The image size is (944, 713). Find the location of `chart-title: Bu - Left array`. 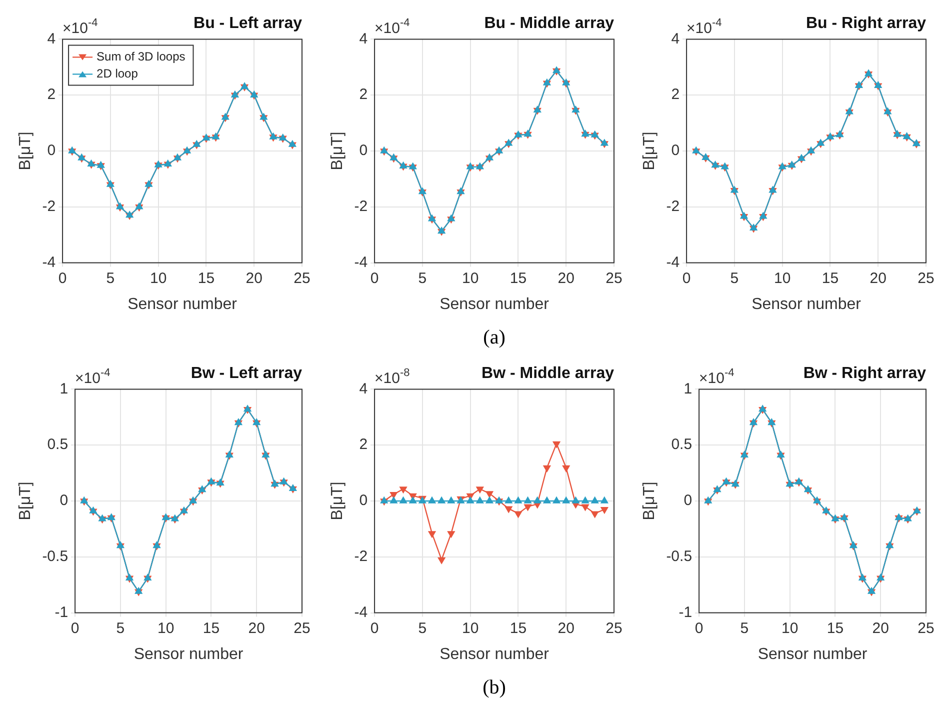

chart-title: Bu - Left array is located at coordinates (248, 23).